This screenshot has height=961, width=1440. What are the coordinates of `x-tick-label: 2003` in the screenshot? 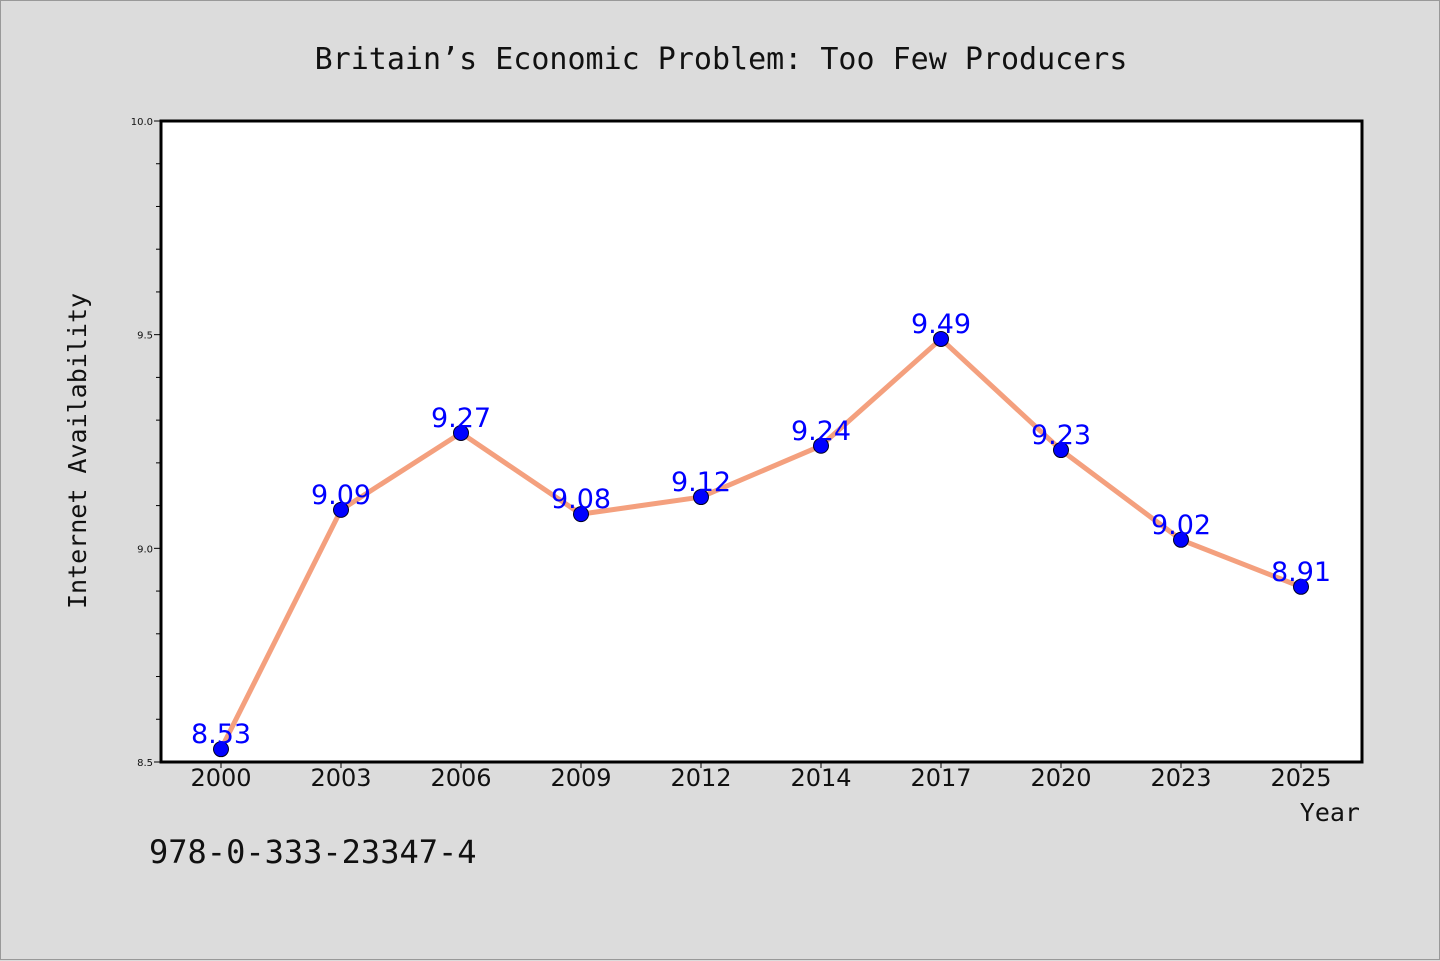 It's located at (340, 778).